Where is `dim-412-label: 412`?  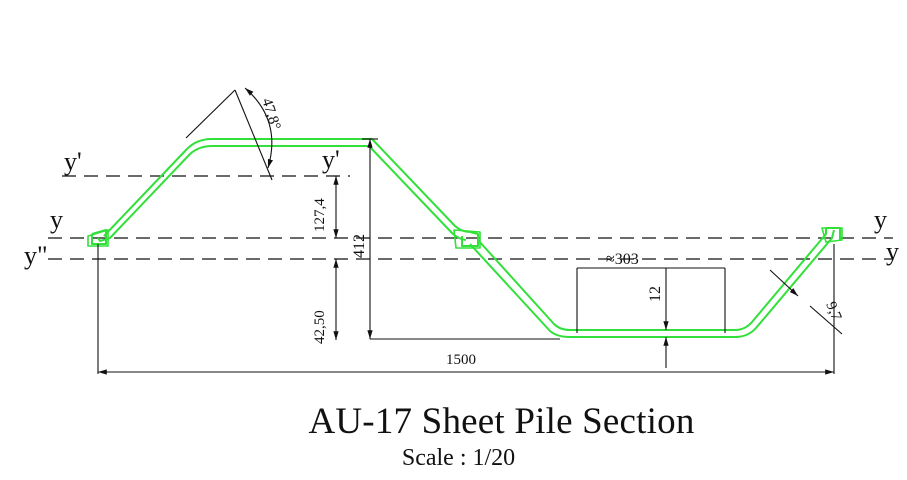
dim-412-label: 412 is located at coordinates (359, 246).